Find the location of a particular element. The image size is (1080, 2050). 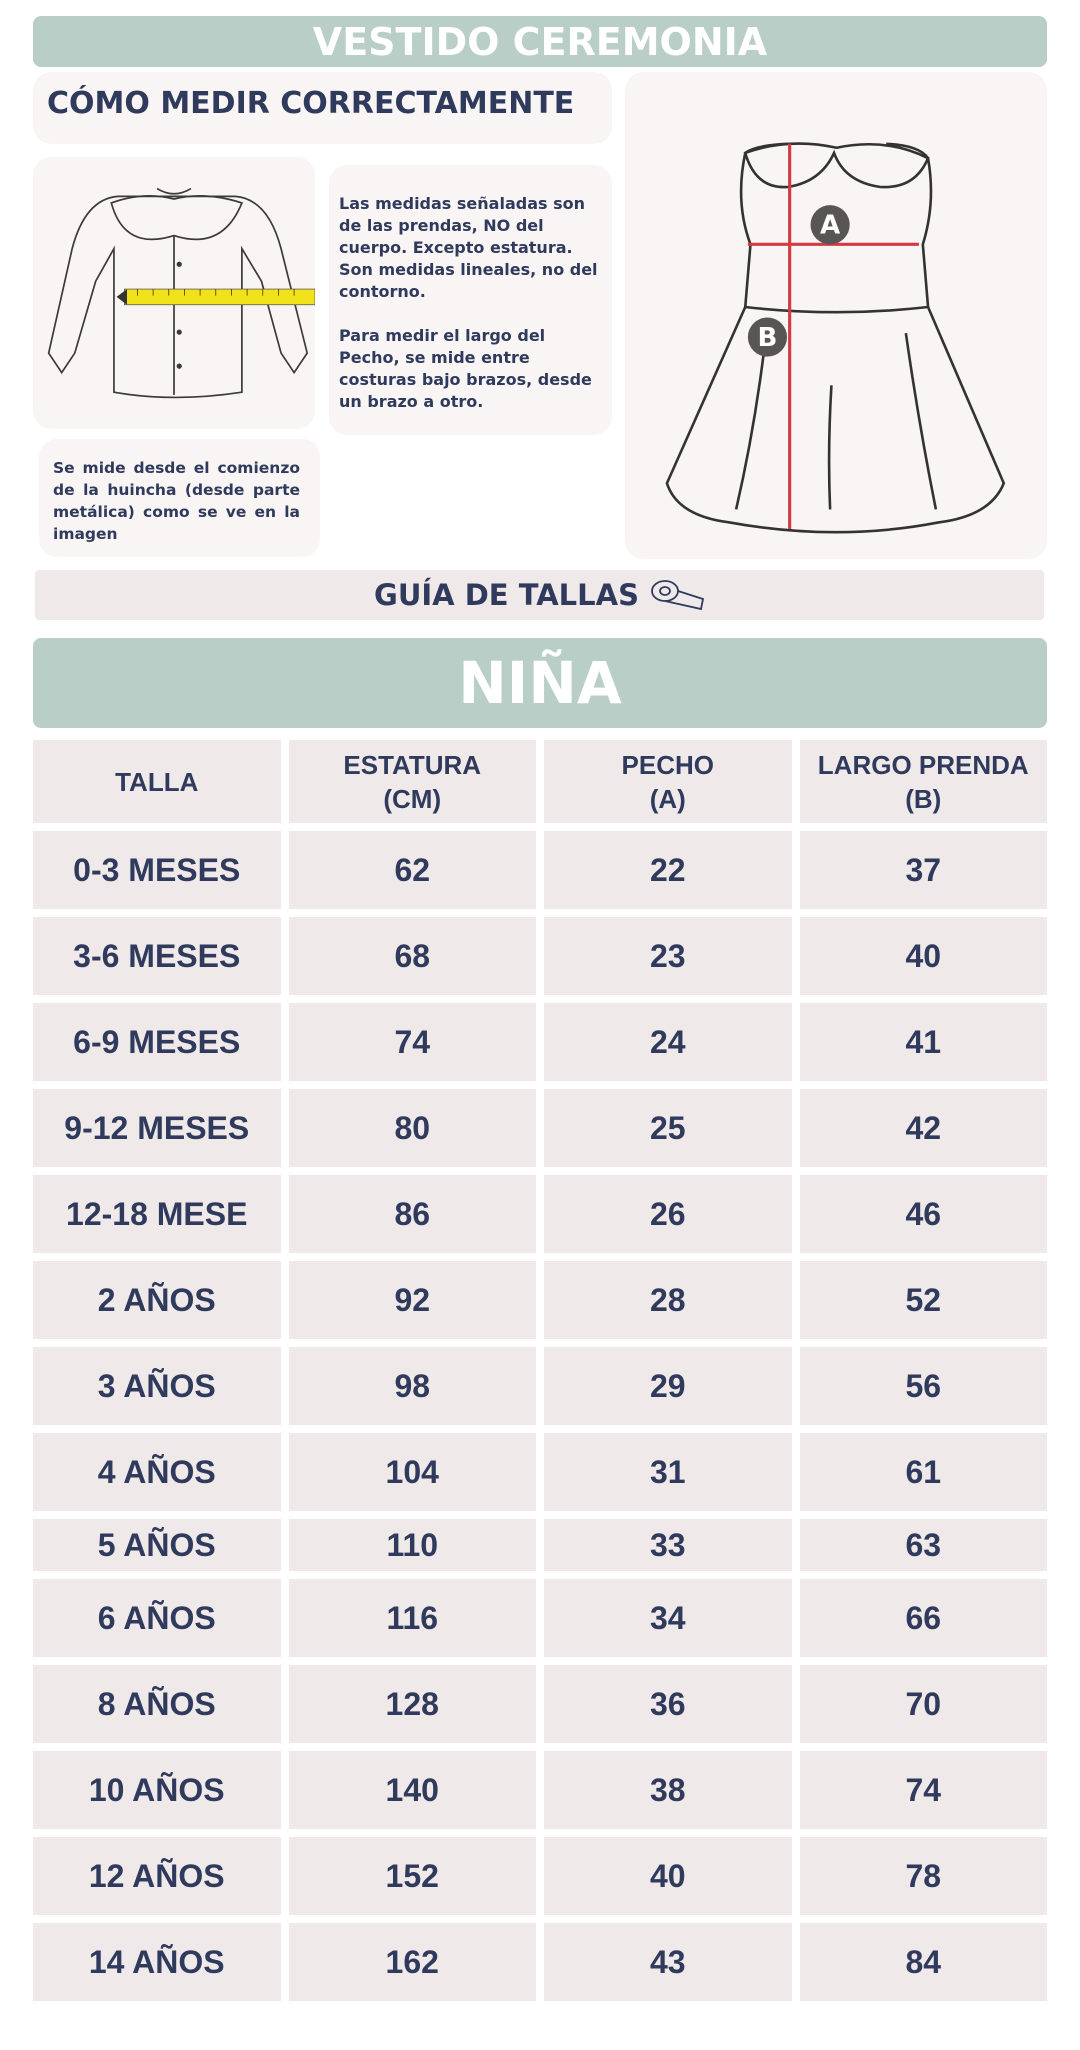

header-line: ESTATURA is located at coordinates (412, 764).